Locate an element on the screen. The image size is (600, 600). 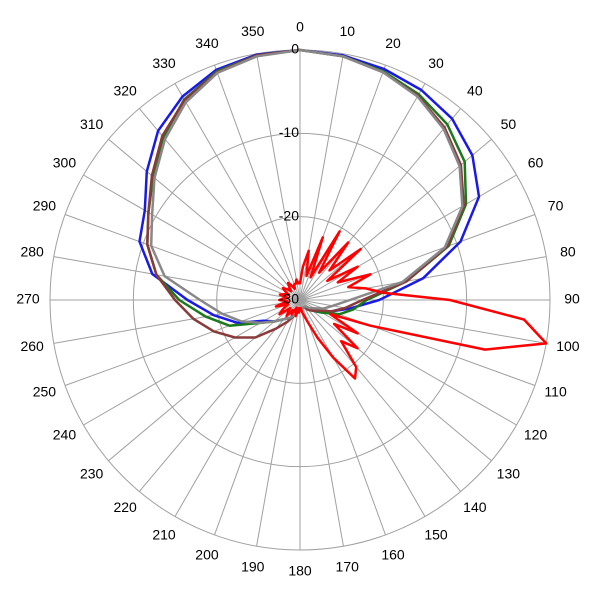
angle-label: 80 is located at coordinates (568, 251).